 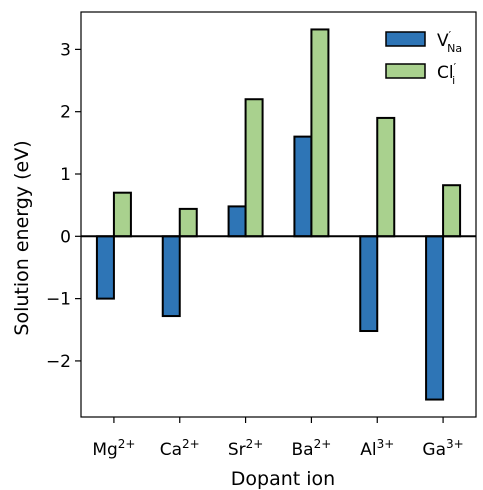 What do you see at coordinates (171, 276) in the screenshot?
I see `bar-vna-ca` at bounding box center [171, 276].